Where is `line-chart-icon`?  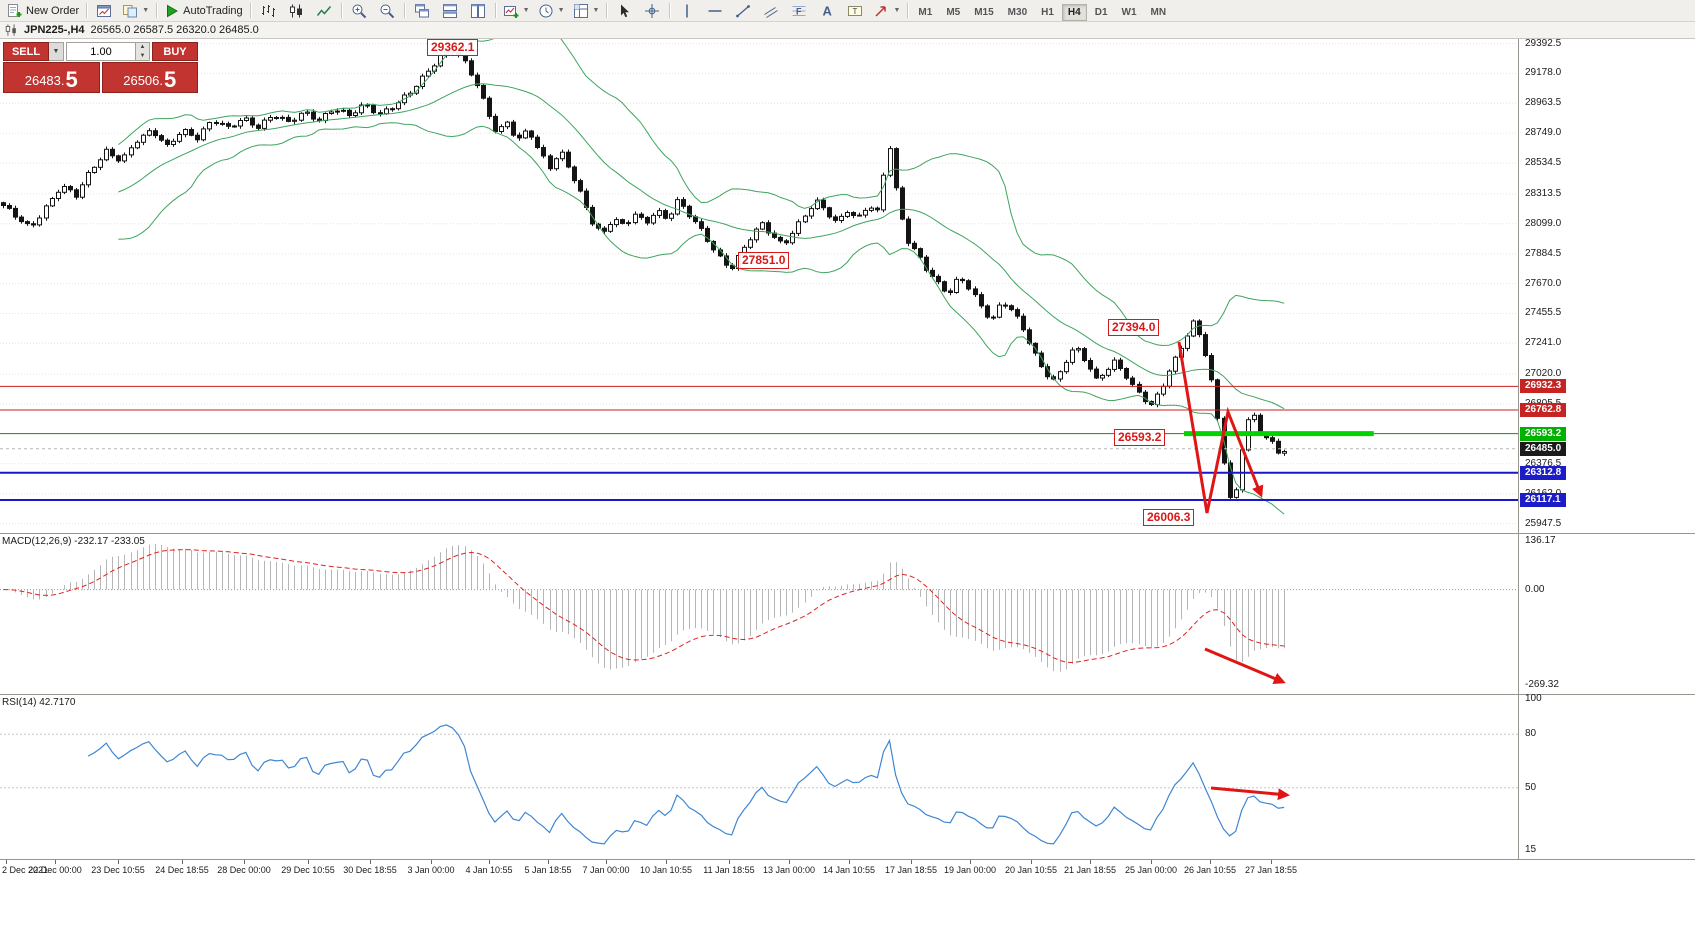
line-chart-icon is located at coordinates (324, 11).